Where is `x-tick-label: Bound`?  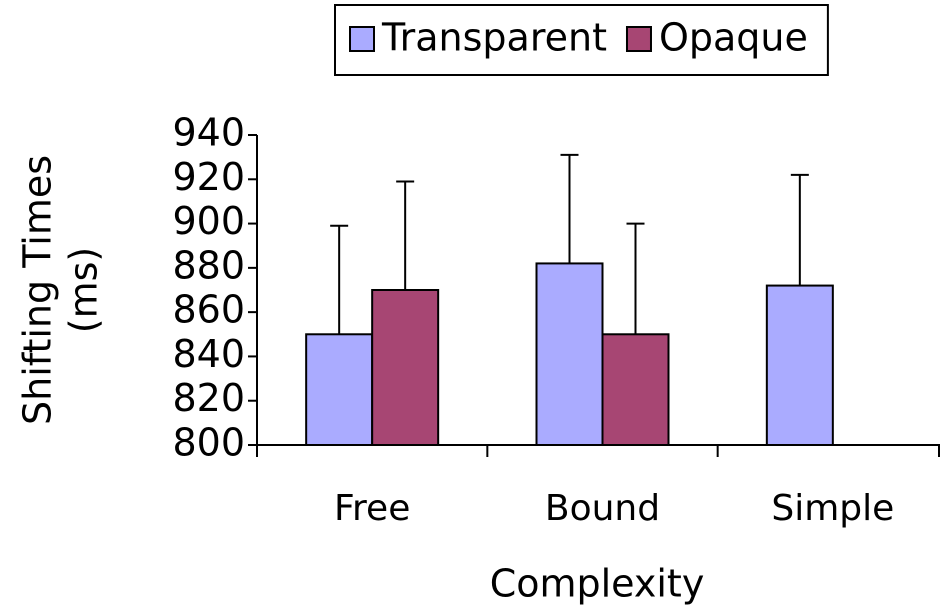 x-tick-label: Bound is located at coordinates (602, 508).